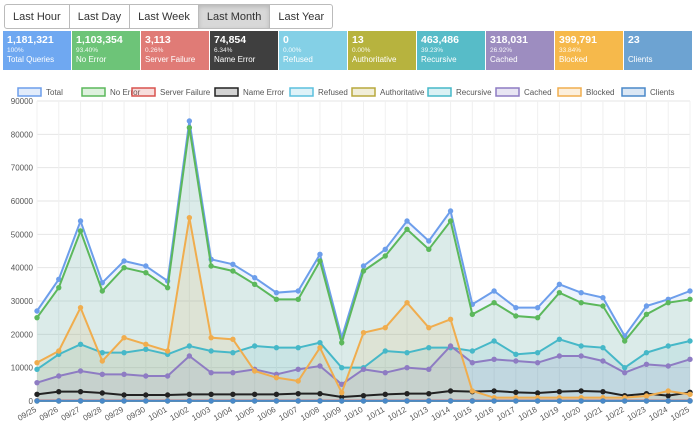  I want to click on legend-label: Authoritative, so click(402, 92).